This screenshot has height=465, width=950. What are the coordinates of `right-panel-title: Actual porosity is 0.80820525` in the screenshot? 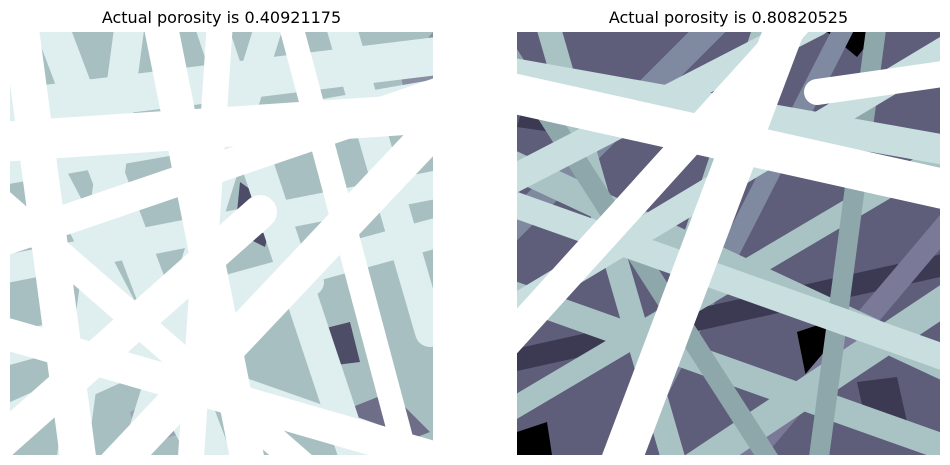 It's located at (728, 17).